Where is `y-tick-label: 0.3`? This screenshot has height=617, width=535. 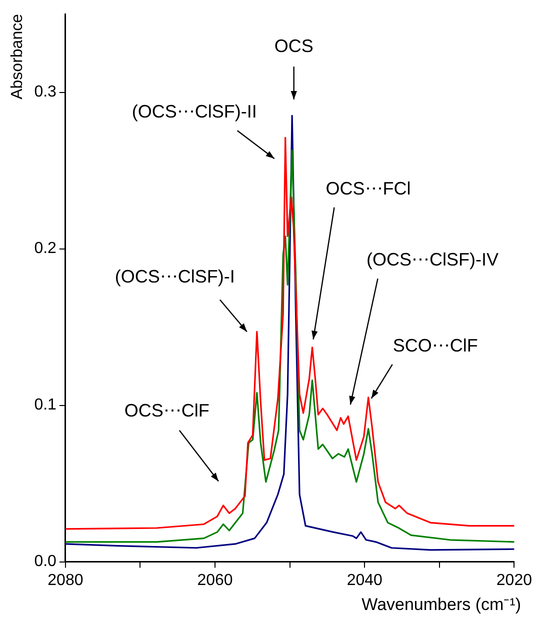
y-tick-label: 0.3 is located at coordinates (45, 92).